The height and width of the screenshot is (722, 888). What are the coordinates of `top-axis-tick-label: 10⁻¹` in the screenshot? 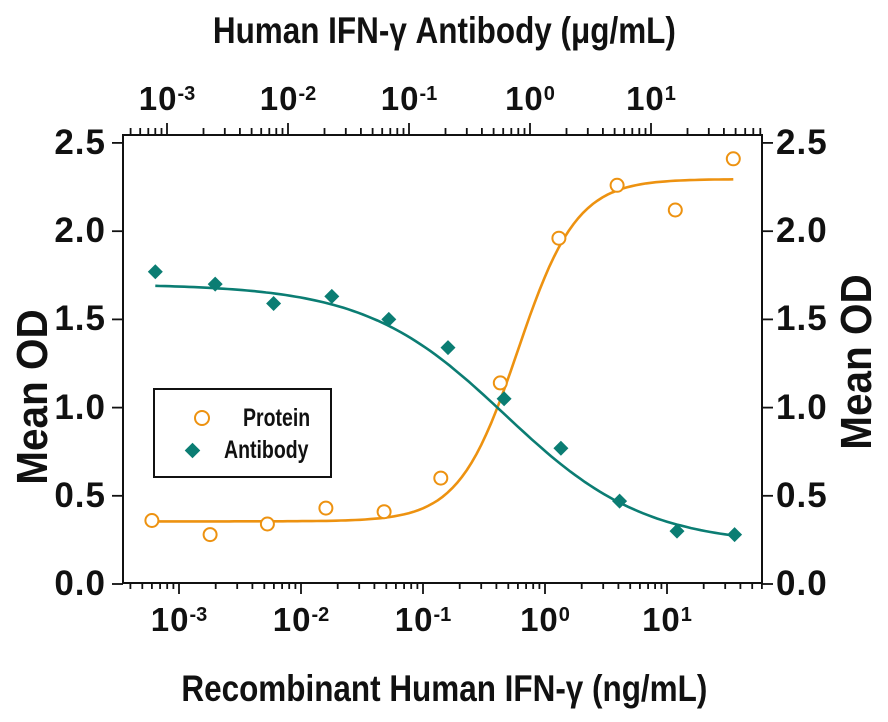 It's located at (409, 98).